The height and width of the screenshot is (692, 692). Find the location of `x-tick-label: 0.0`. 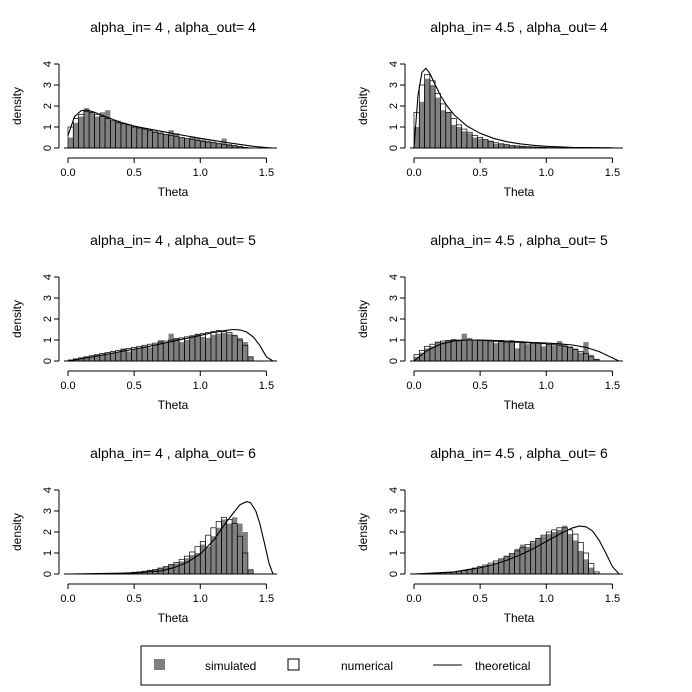

x-tick-label: 0.0 is located at coordinates (413, 173).